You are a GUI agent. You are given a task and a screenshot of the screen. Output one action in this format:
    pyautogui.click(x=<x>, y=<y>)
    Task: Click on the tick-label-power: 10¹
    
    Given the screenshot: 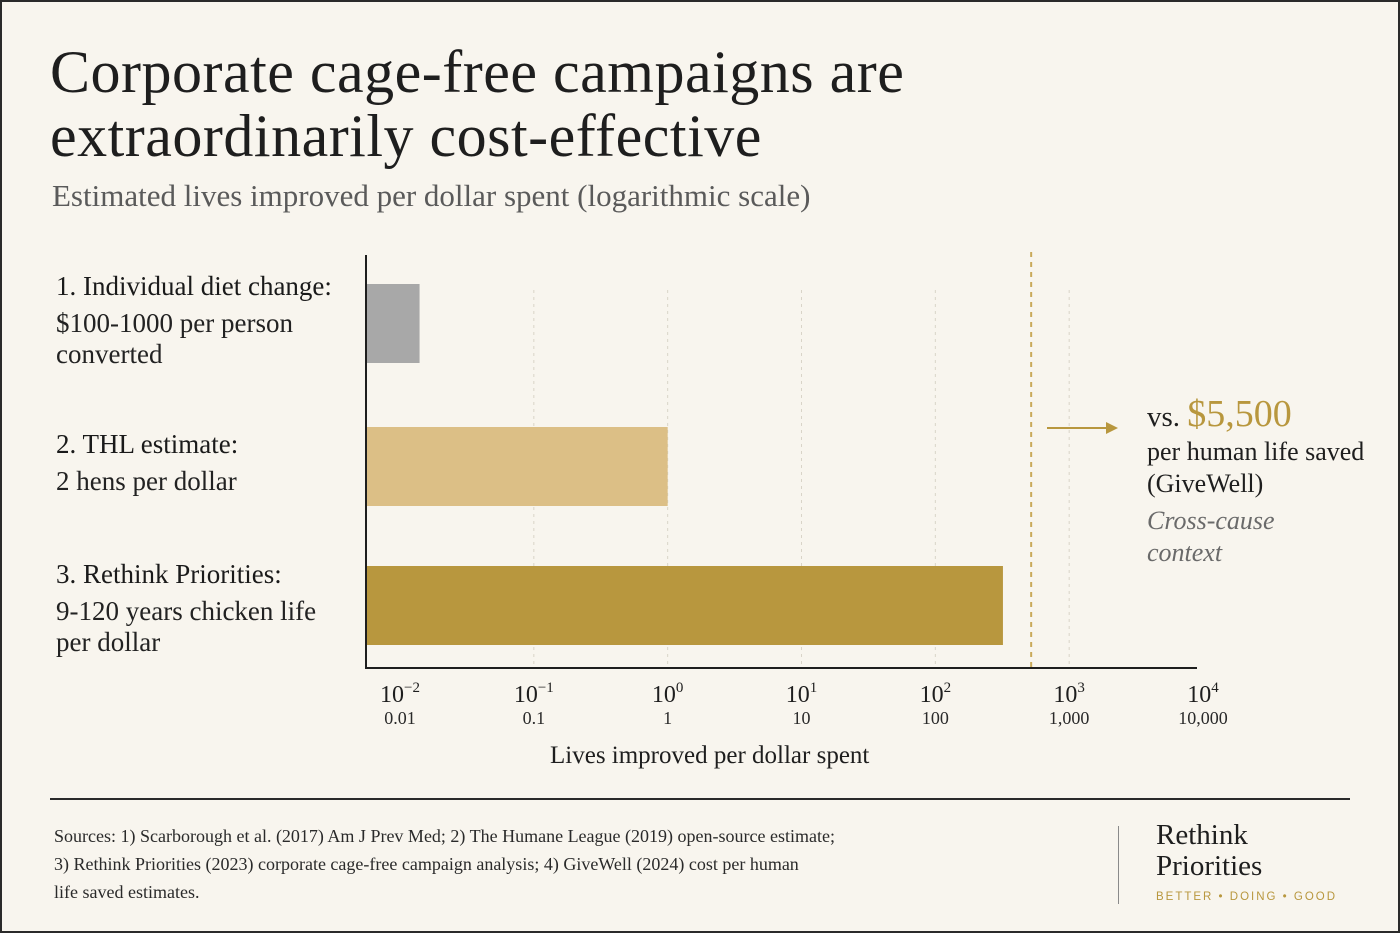 What is the action you would take?
    pyautogui.click(x=802, y=694)
    